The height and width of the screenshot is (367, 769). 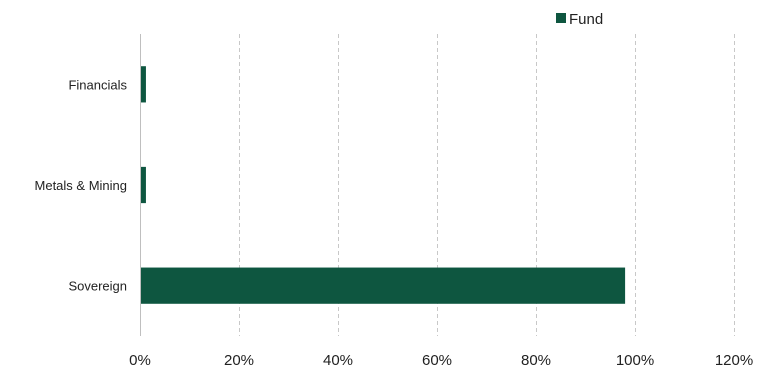 I want to click on x-tick-label: 120%, so click(x=734, y=359).